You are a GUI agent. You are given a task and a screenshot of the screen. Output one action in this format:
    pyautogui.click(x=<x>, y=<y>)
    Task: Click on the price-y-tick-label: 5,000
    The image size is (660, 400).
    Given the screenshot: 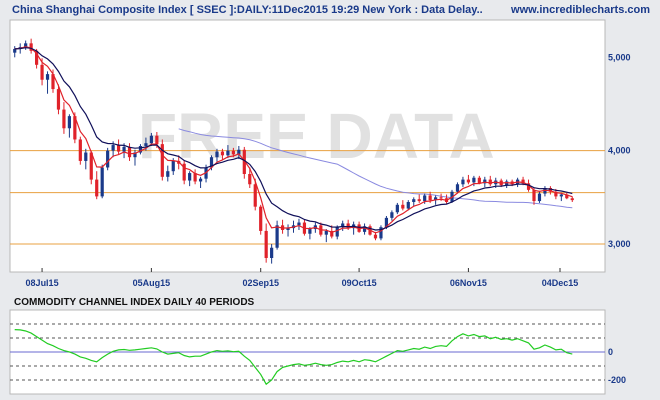 What is the action you would take?
    pyautogui.click(x=619, y=57)
    